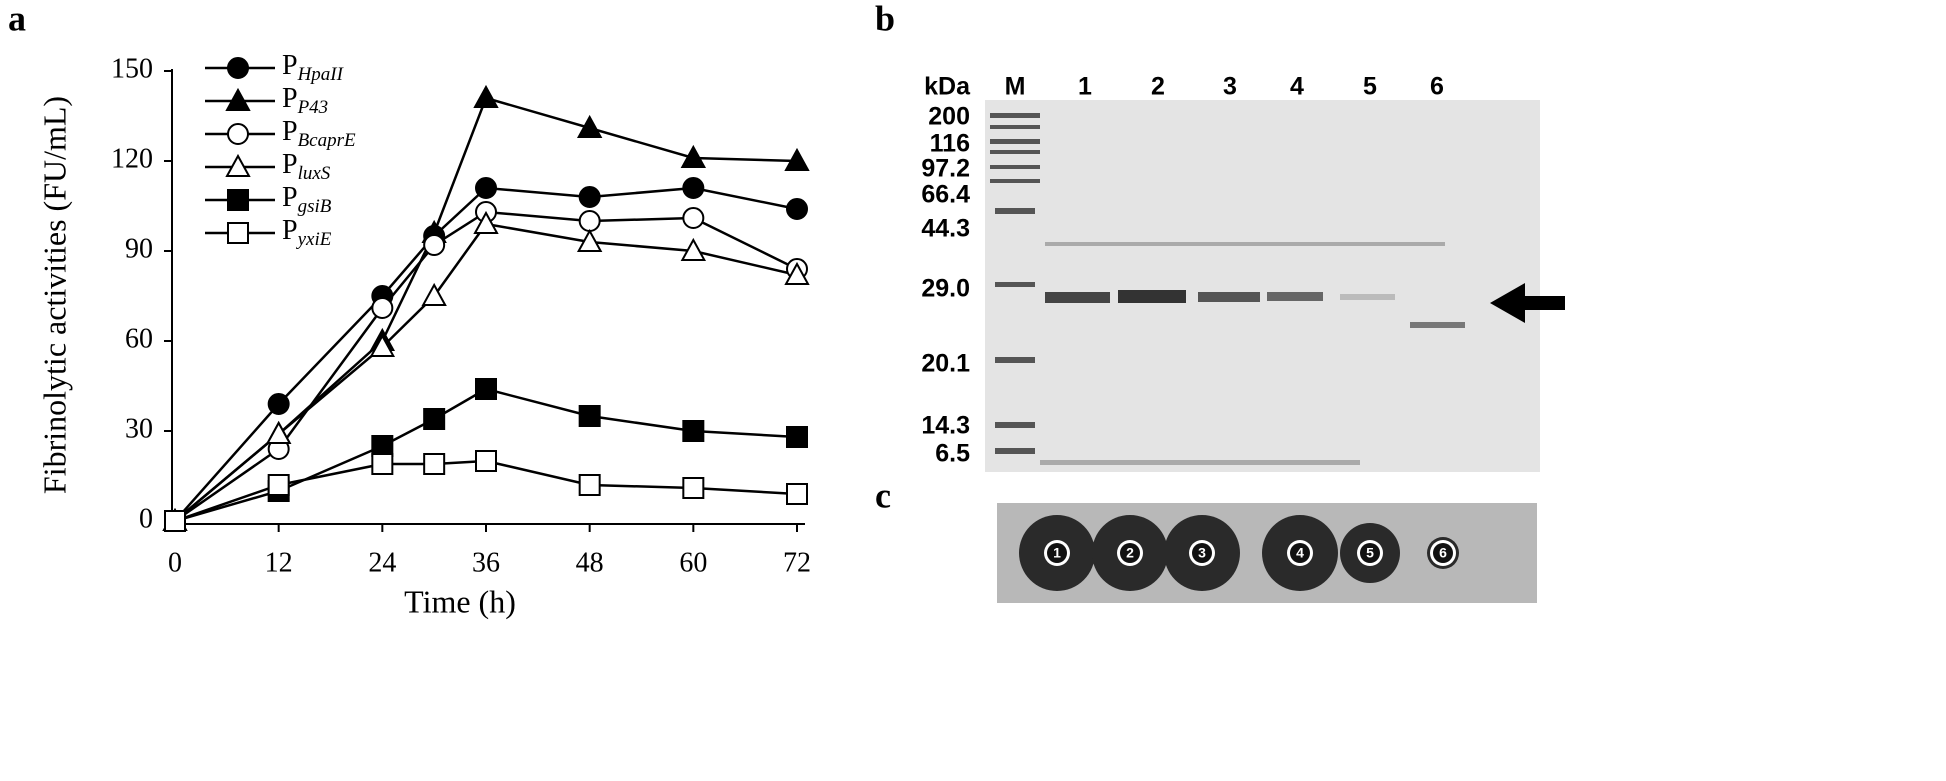  What do you see at coordinates (945, 289) in the screenshot?
I see `marker-label: 29.0` at bounding box center [945, 289].